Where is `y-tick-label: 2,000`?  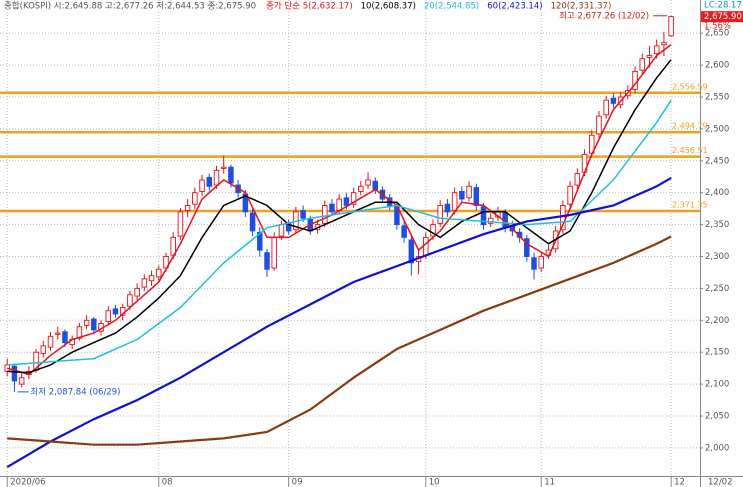 y-tick-label: 2,000 is located at coordinates (717, 448).